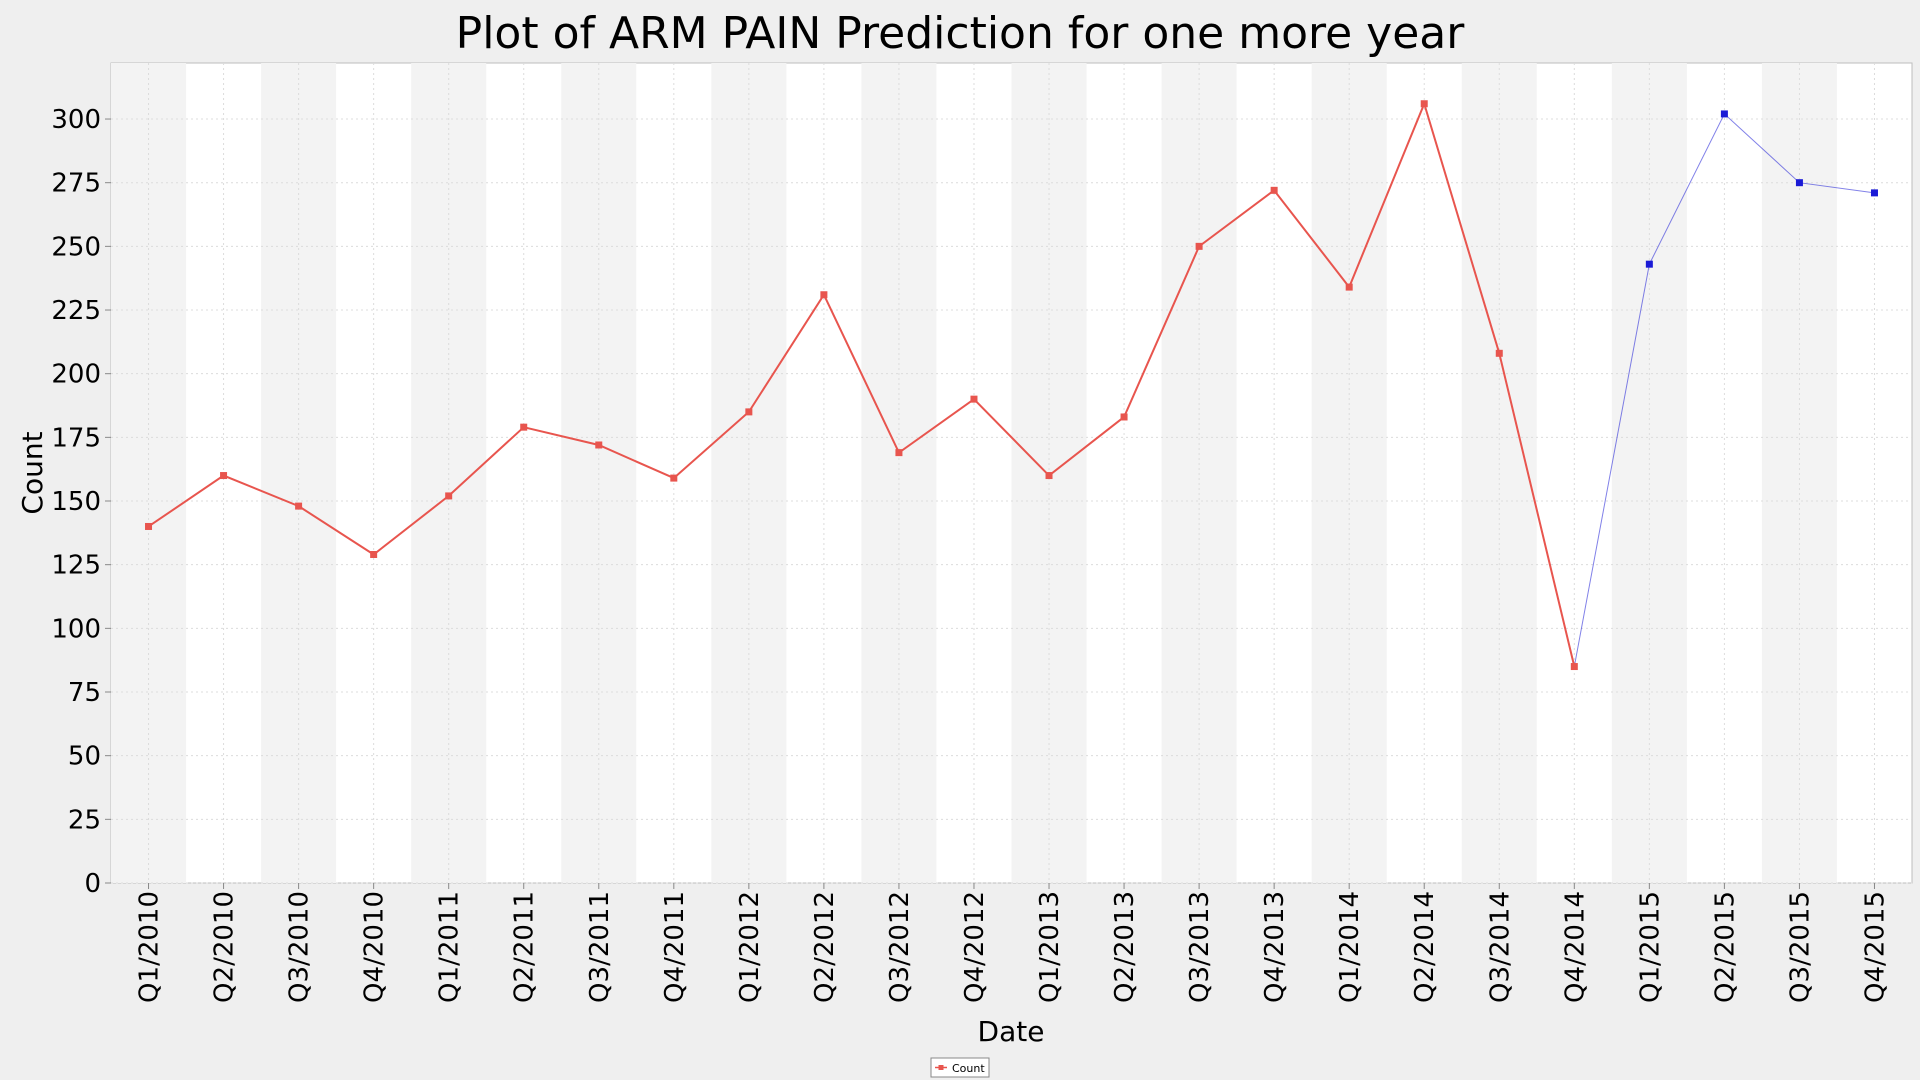  What do you see at coordinates (1350, 947) in the screenshot?
I see `x-tick-label: Q1/2014` at bounding box center [1350, 947].